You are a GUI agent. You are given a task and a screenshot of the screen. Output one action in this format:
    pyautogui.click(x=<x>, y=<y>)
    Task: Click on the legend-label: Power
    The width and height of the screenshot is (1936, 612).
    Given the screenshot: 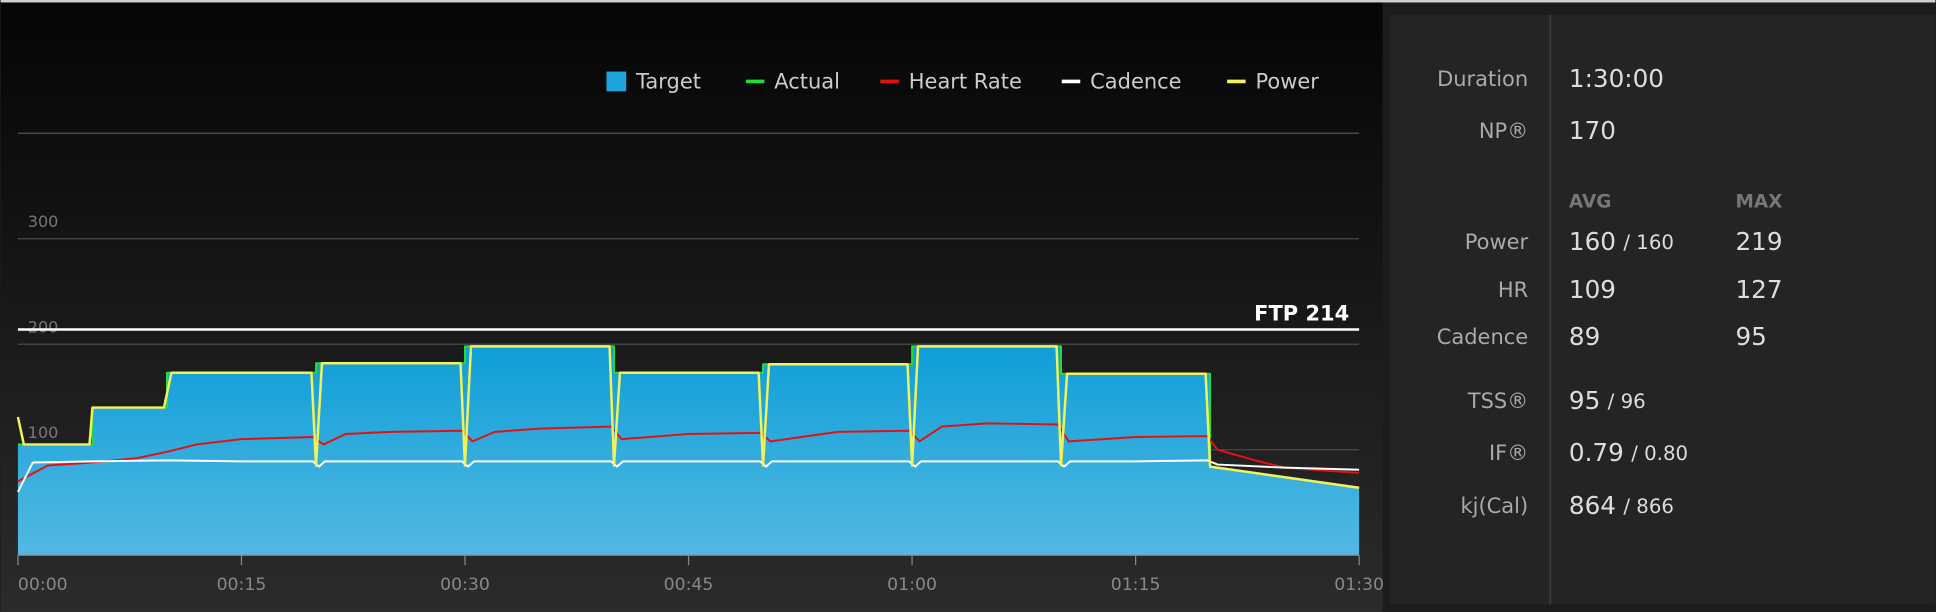 What is the action you would take?
    pyautogui.click(x=1287, y=82)
    